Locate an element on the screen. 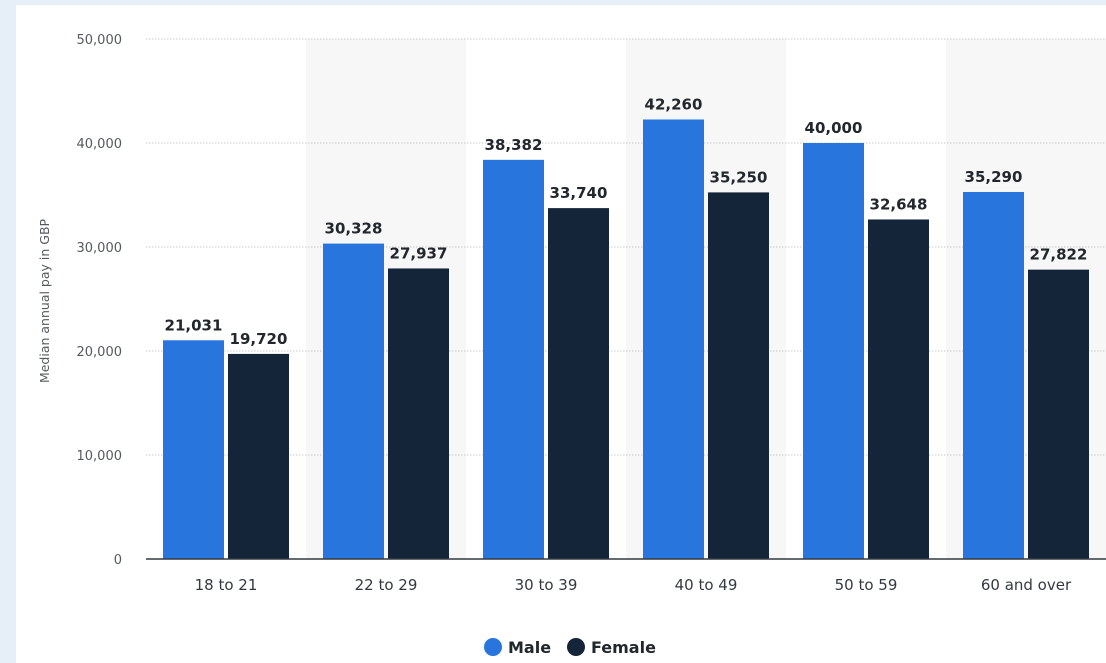 This screenshot has height=663, width=1106. legend: Male Female is located at coordinates (570, 647).